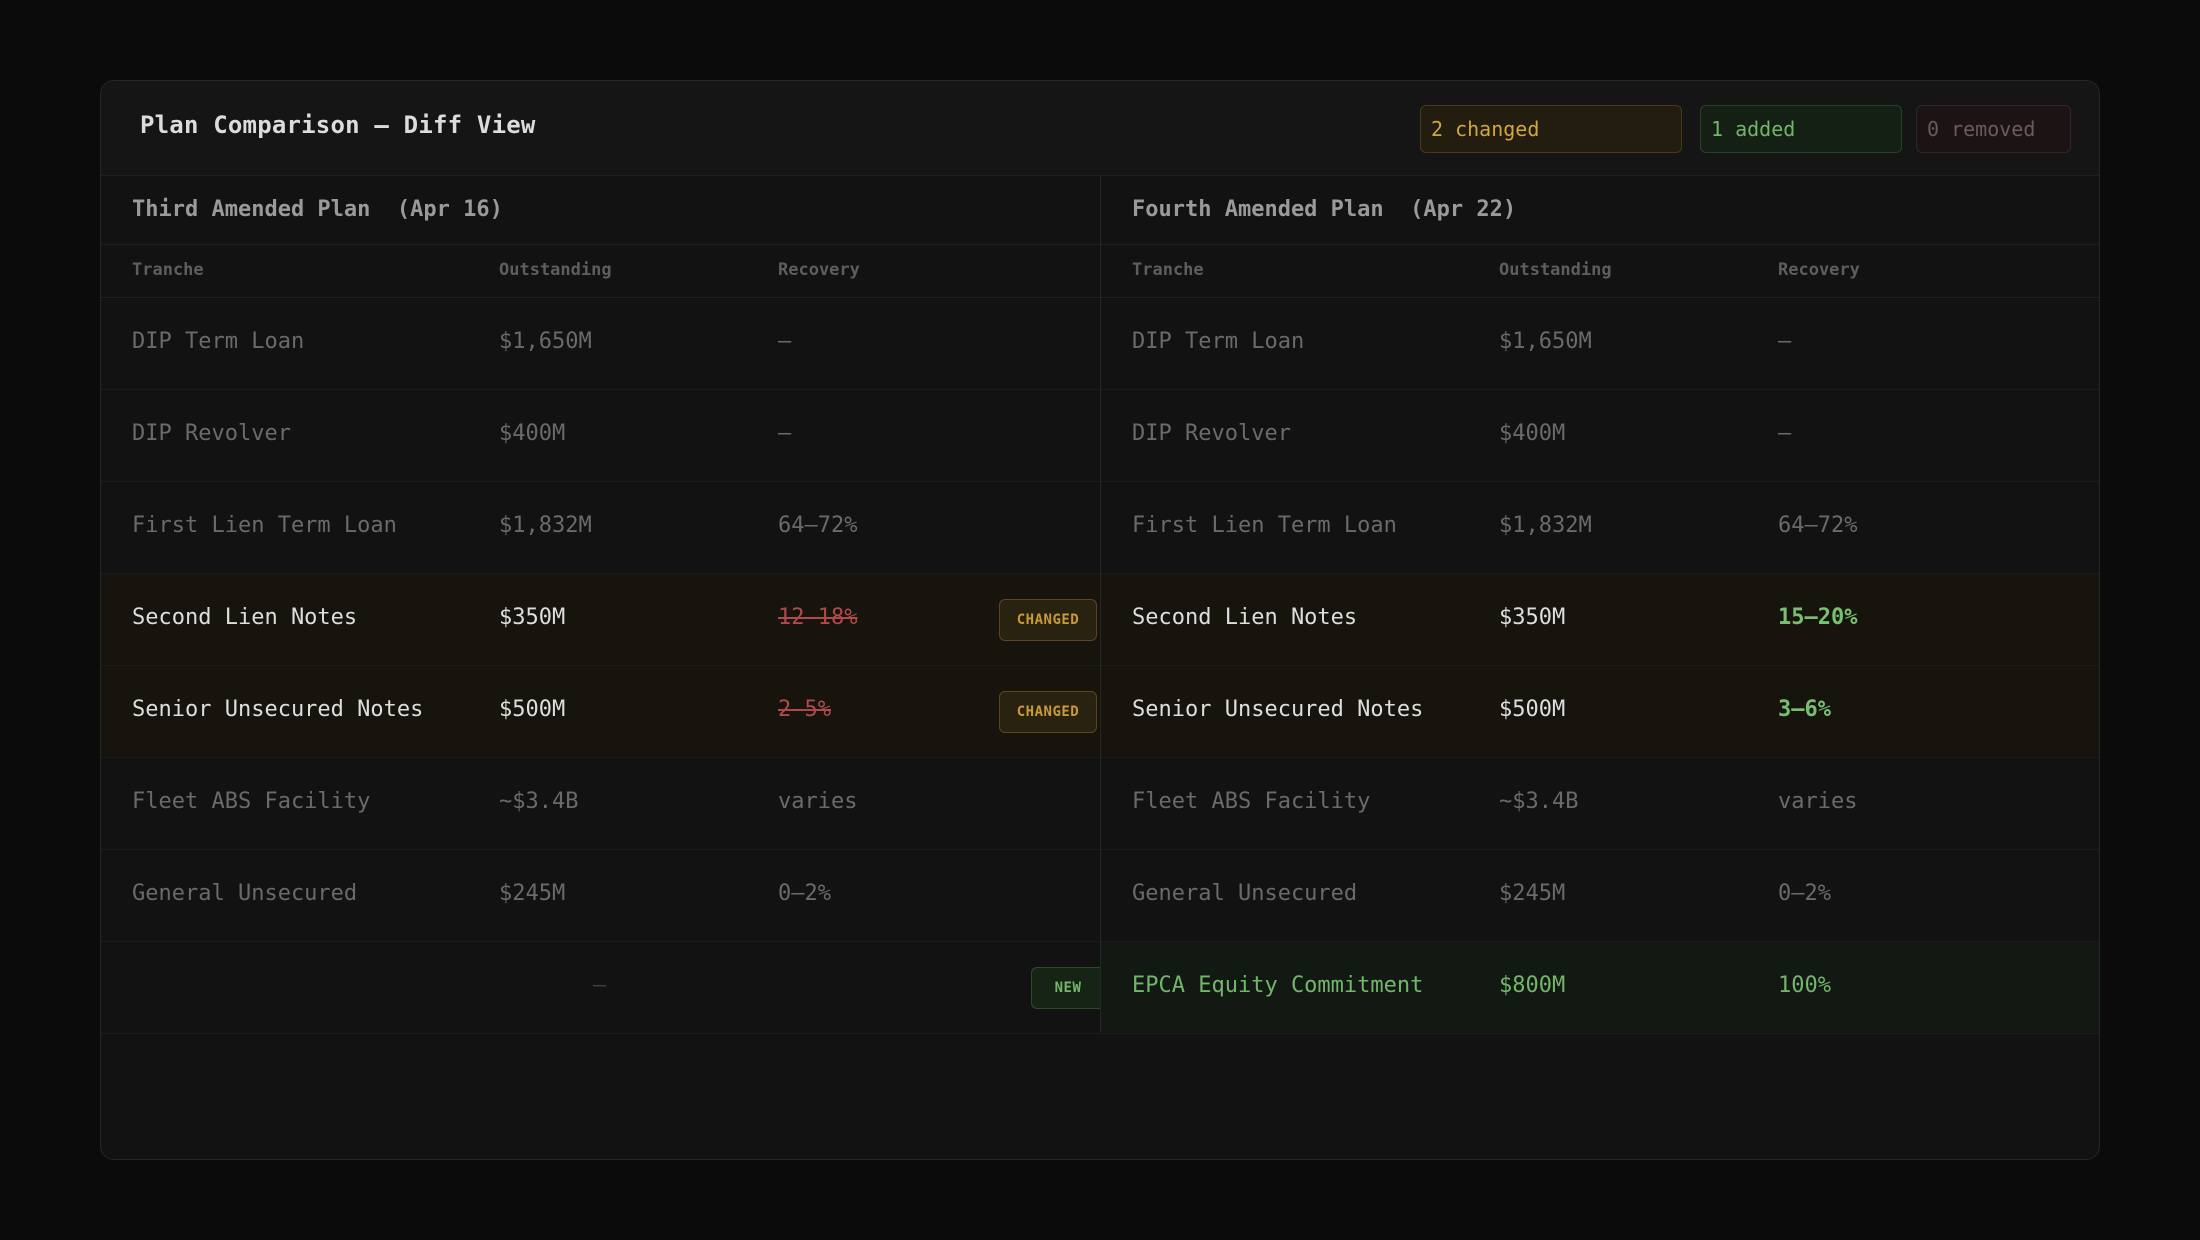  What do you see at coordinates (251, 801) in the screenshot?
I see `left-tranche: Fleet ABS Facility` at bounding box center [251, 801].